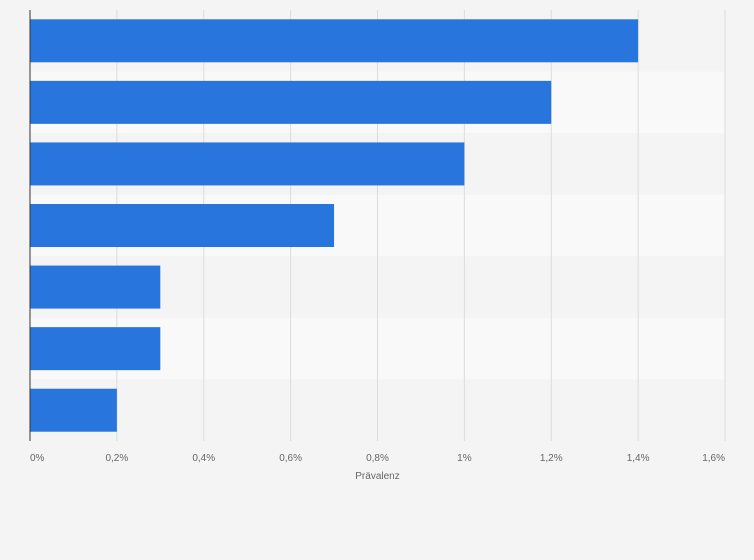  What do you see at coordinates (551, 458) in the screenshot?
I see `x-tick-label: 1,2%` at bounding box center [551, 458].